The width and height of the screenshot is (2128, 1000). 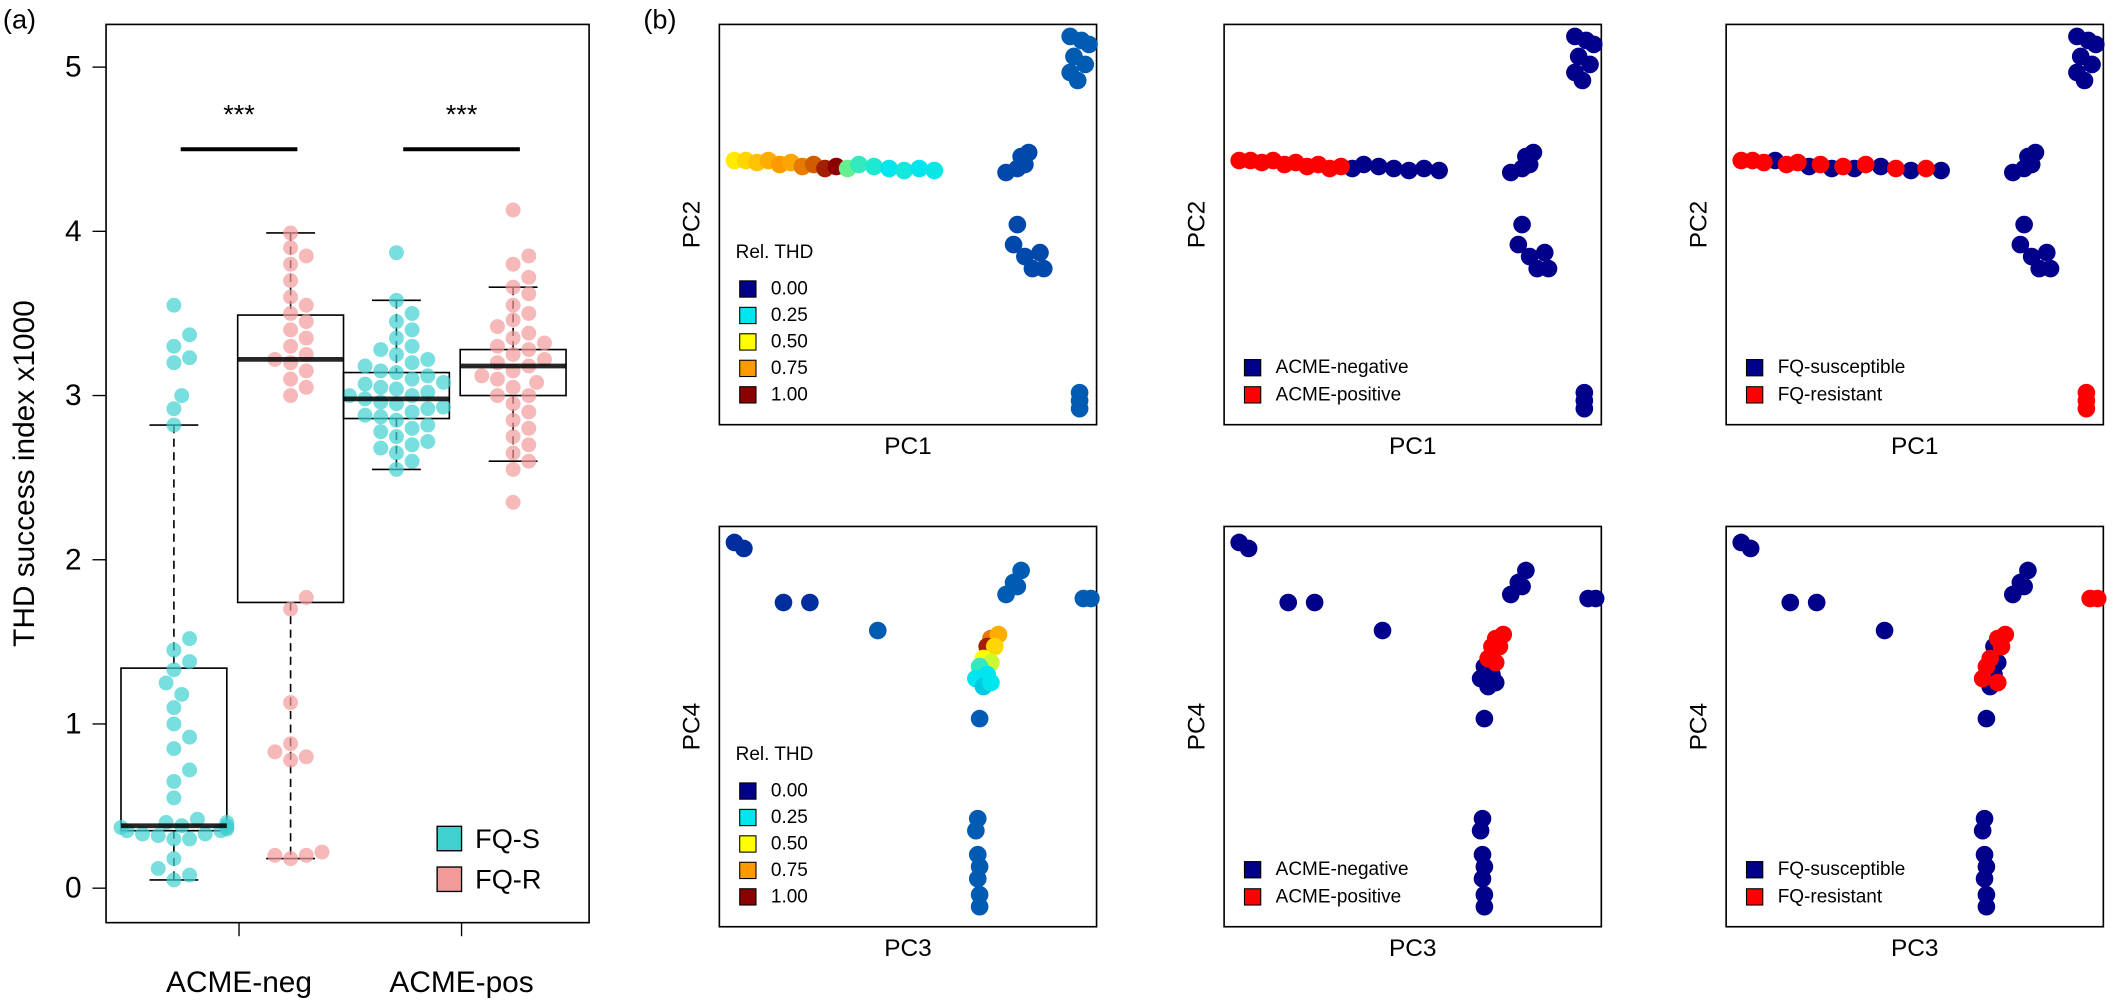 What do you see at coordinates (1339, 394) in the screenshot?
I see `legend-label: ACME-positive` at bounding box center [1339, 394].